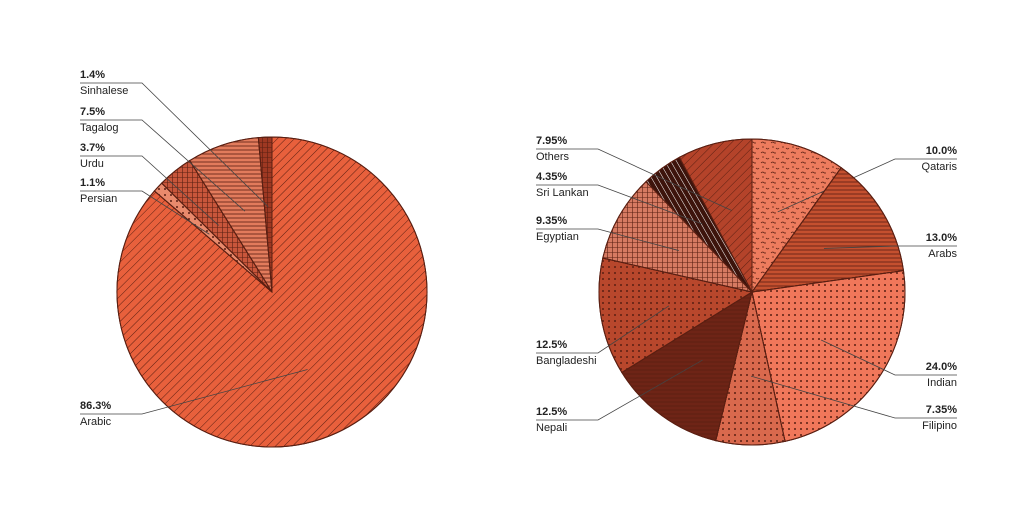 The height and width of the screenshot is (516, 1024). I want to click on slice-category-label: Indian, so click(942, 383).